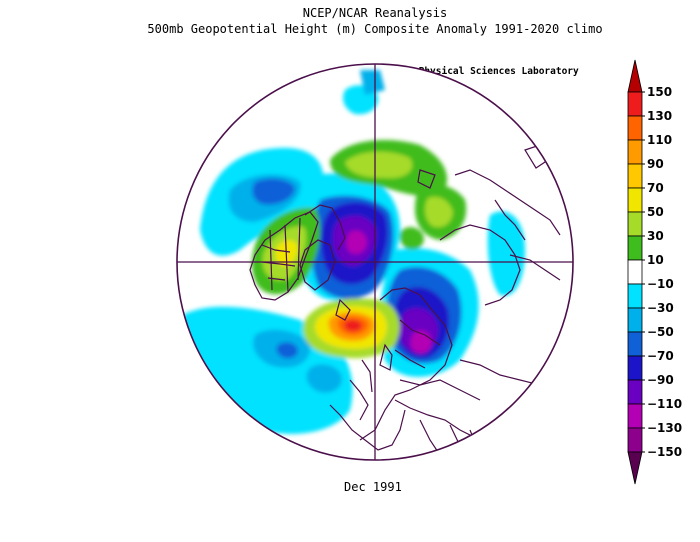  What do you see at coordinates (373, 487) in the screenshot?
I see `period-label: Dec 1991` at bounding box center [373, 487].